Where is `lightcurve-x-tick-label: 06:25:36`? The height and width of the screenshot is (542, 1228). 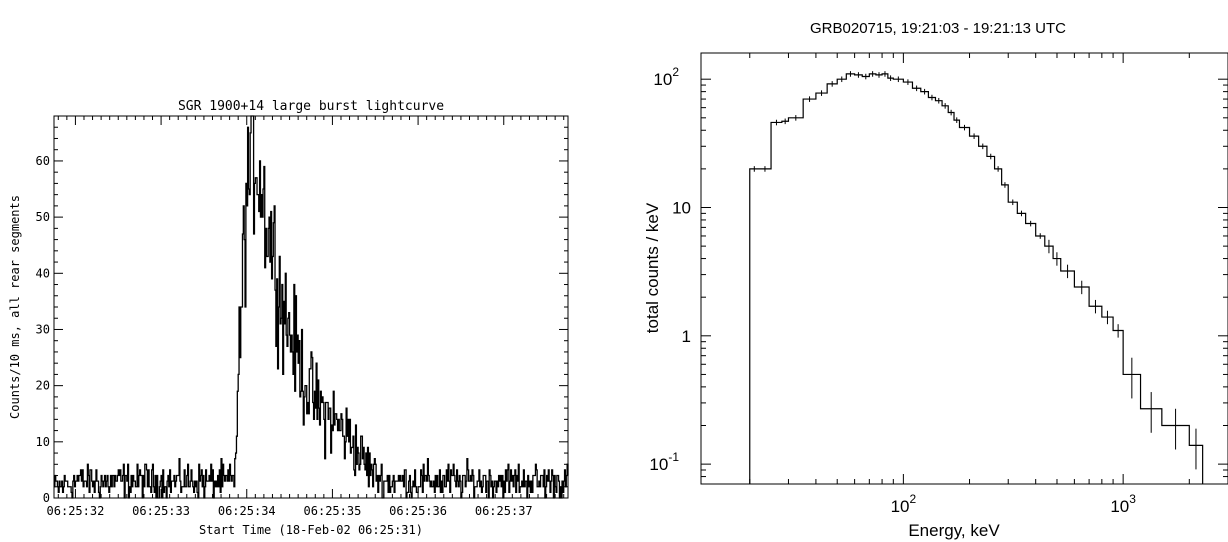 lightcurve-x-tick-label: 06:25:36 is located at coordinates (418, 511).